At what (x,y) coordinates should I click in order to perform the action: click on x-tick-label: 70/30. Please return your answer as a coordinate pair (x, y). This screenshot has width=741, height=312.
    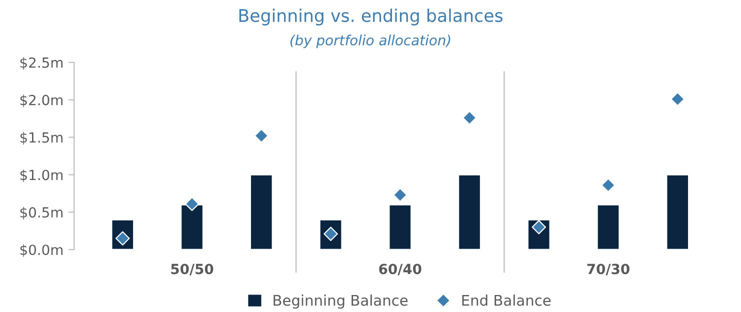
    Looking at the image, I should click on (608, 270).